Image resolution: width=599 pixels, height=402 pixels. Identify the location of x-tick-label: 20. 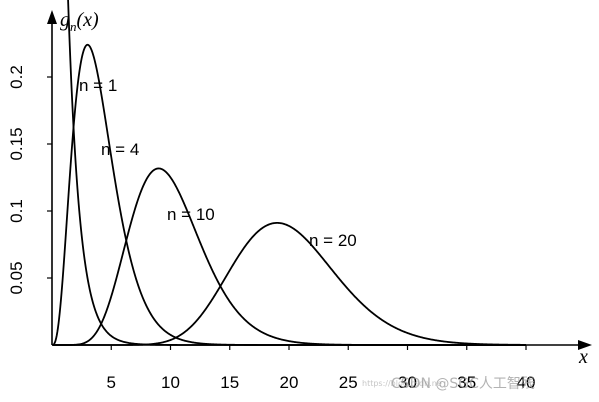
(289, 382).